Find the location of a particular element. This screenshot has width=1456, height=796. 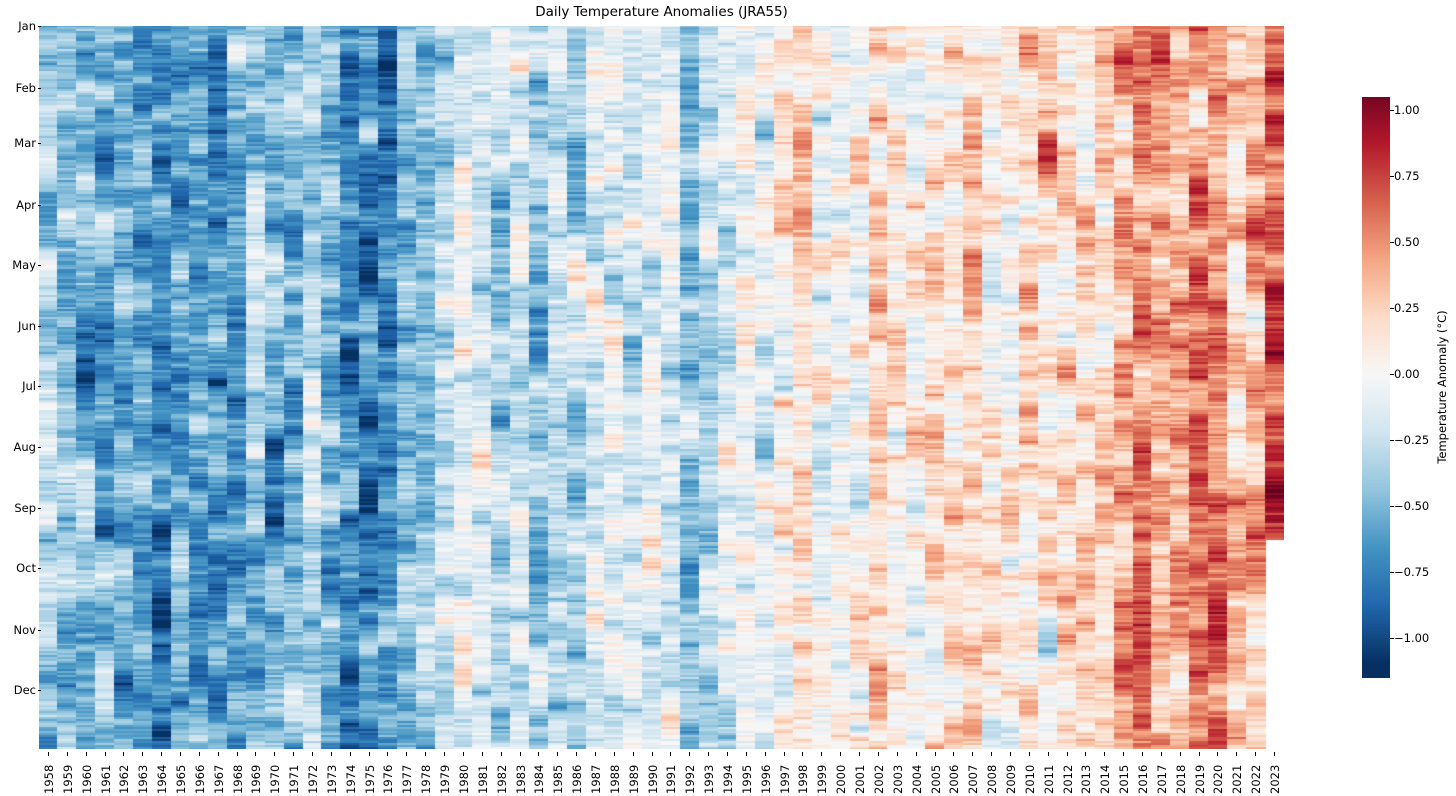

y-tick-label: Dec is located at coordinates (20, 690).